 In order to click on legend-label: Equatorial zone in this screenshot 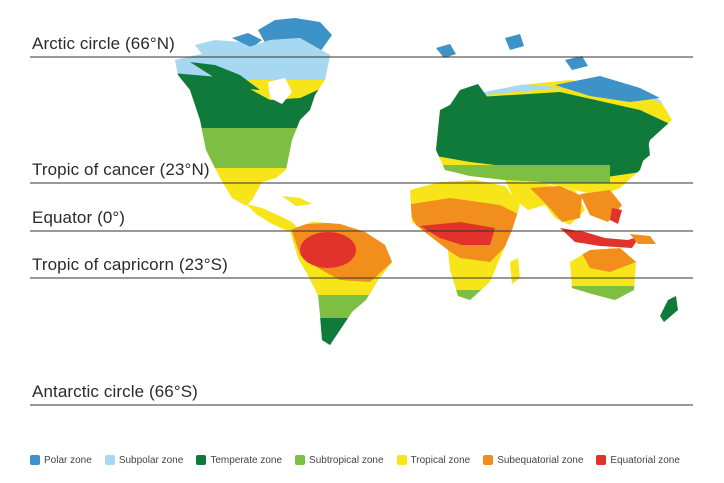, I will do `click(645, 460)`.